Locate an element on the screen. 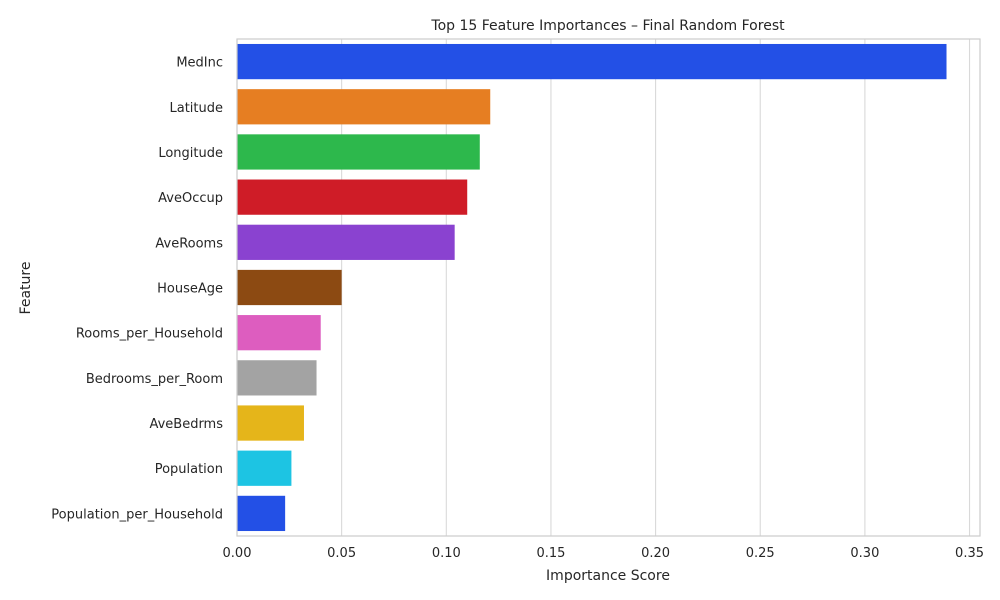  y-tick-label: Rooms_per_Household is located at coordinates (149, 334).